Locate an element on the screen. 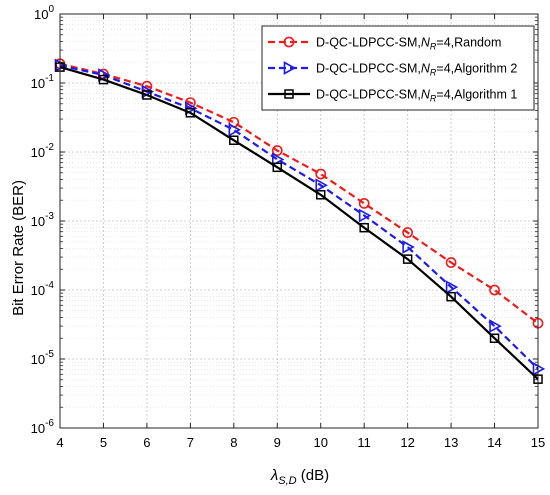 The width and height of the screenshot is (550, 495). y-tick-label: 10⁻² is located at coordinates (43, 151).